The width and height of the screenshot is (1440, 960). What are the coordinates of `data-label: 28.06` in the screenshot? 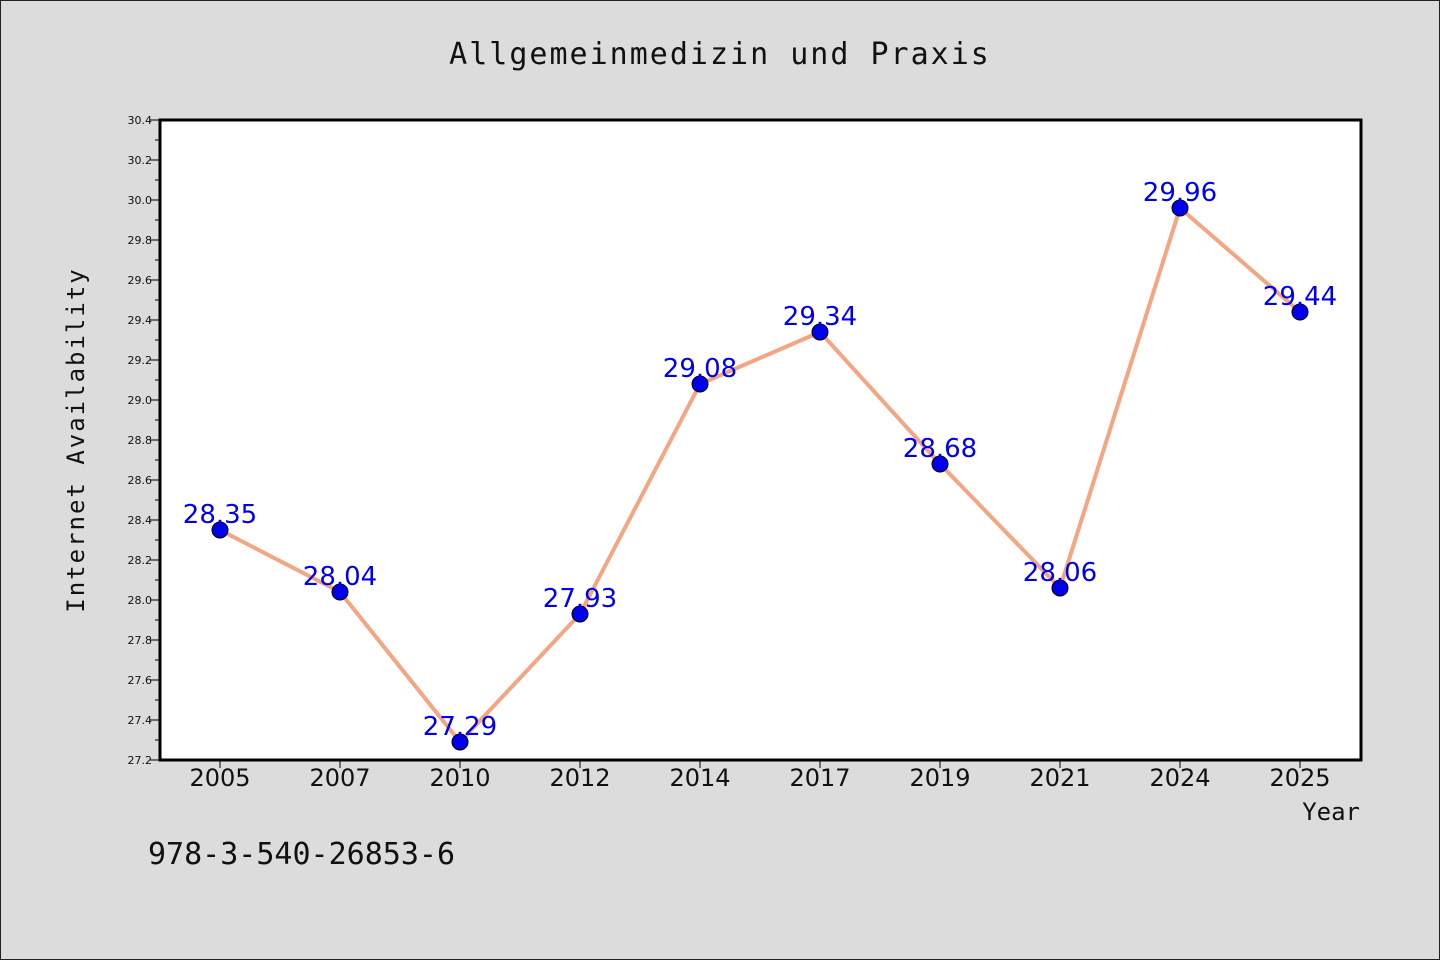 It's located at (1060, 573).